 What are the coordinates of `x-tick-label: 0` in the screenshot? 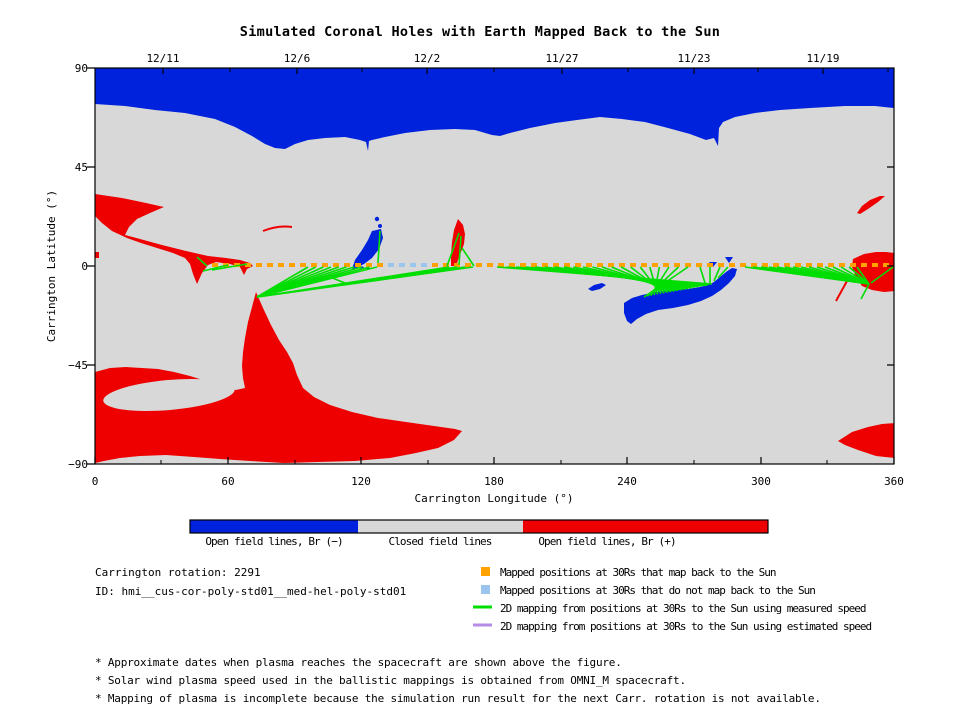 It's located at (95, 481).